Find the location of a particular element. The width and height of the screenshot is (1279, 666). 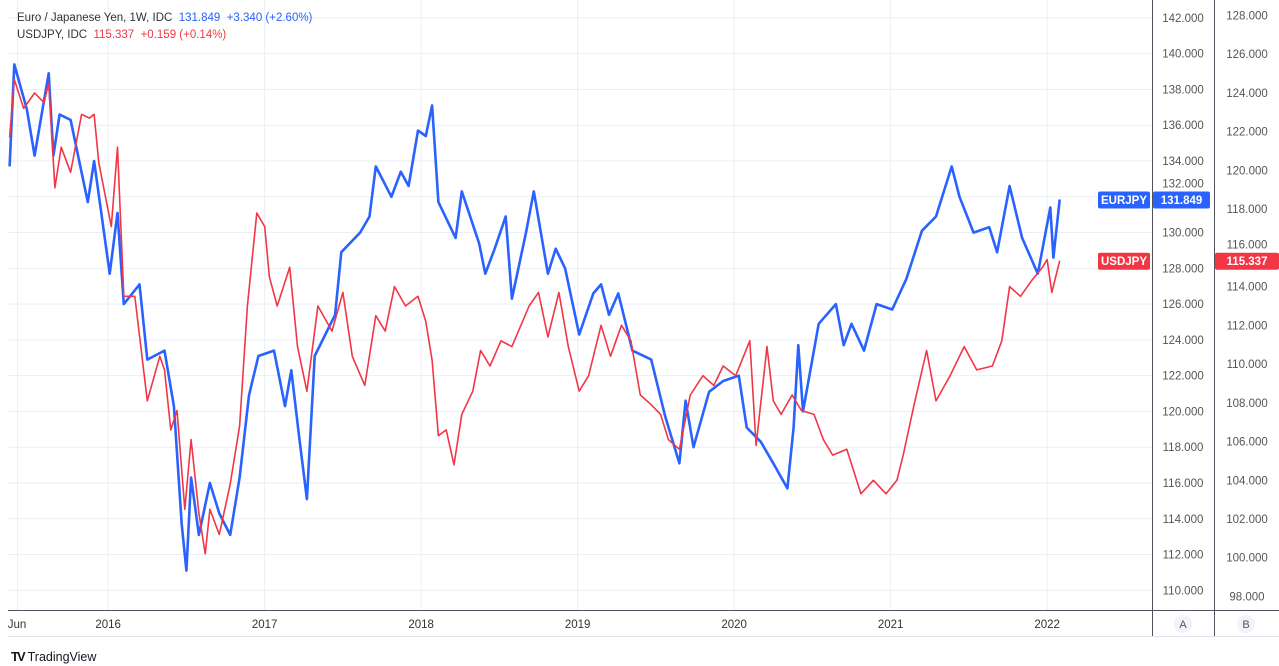

scale-a-tick: 130.000 is located at coordinates (1183, 234).